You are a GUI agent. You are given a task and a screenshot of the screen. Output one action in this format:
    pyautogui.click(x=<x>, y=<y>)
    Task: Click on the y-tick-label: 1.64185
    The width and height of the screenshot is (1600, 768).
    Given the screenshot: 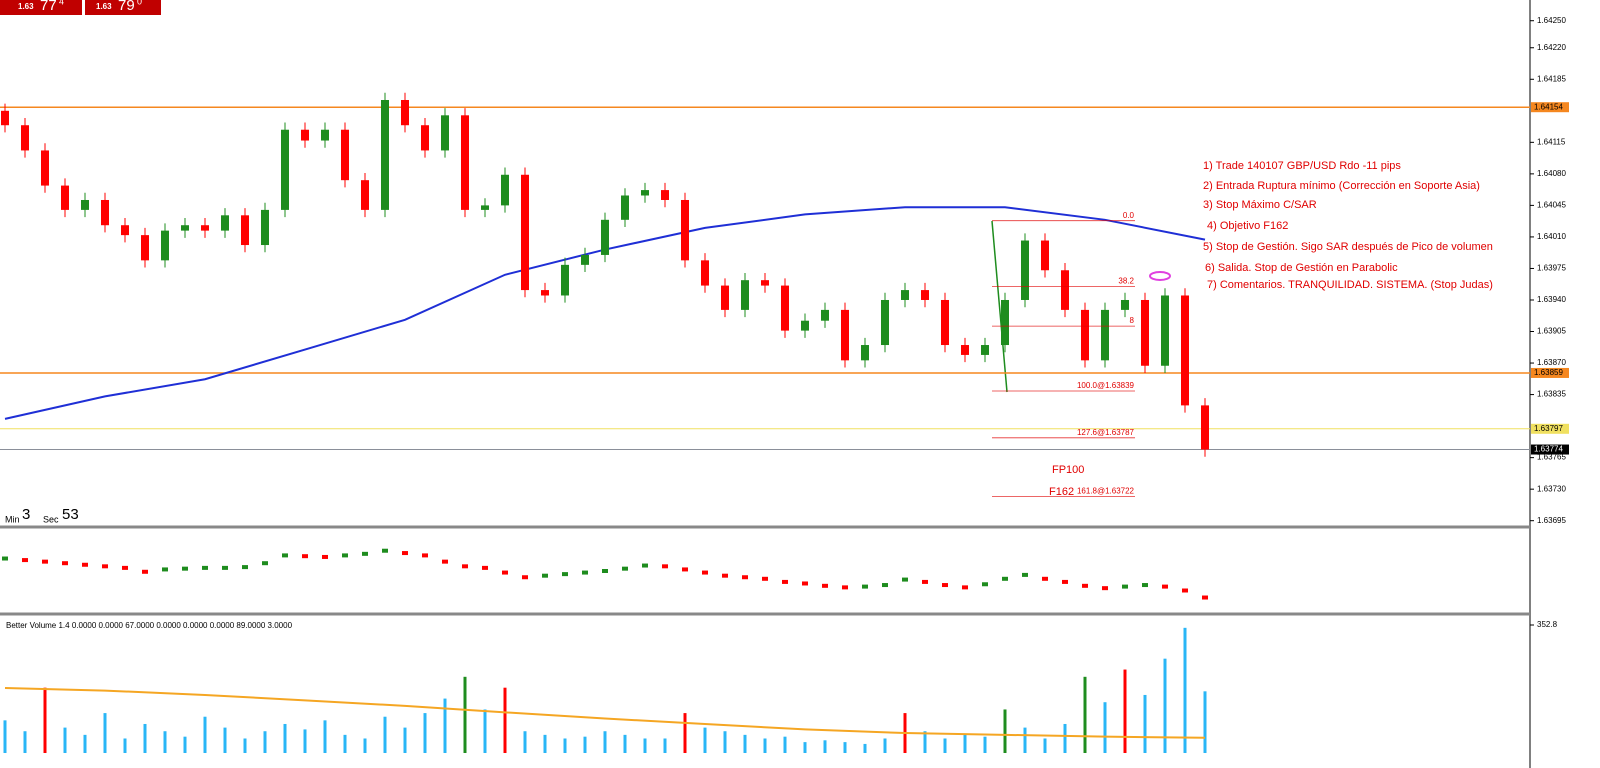 What is the action you would take?
    pyautogui.click(x=1551, y=78)
    